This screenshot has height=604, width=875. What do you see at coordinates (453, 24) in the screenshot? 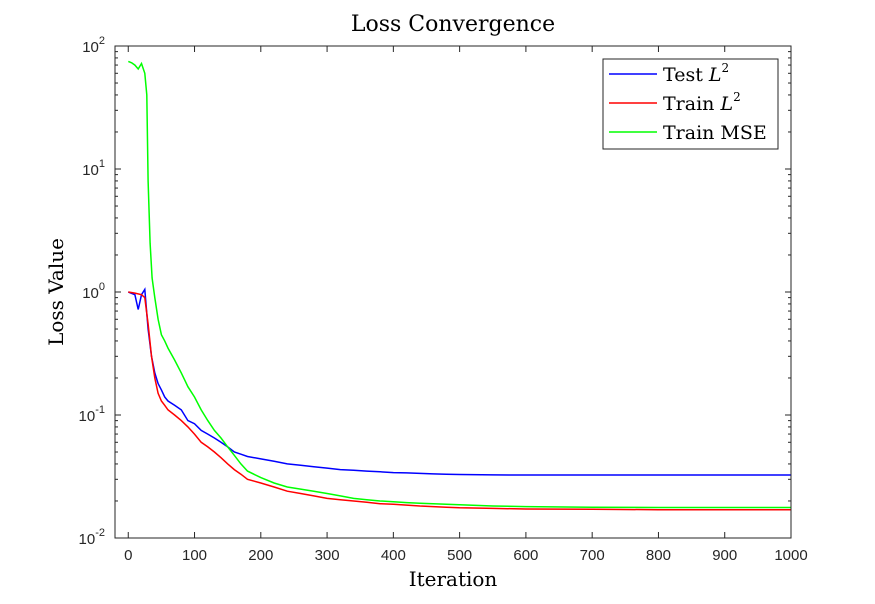
I see `chart-title: Loss Convergence` at bounding box center [453, 24].